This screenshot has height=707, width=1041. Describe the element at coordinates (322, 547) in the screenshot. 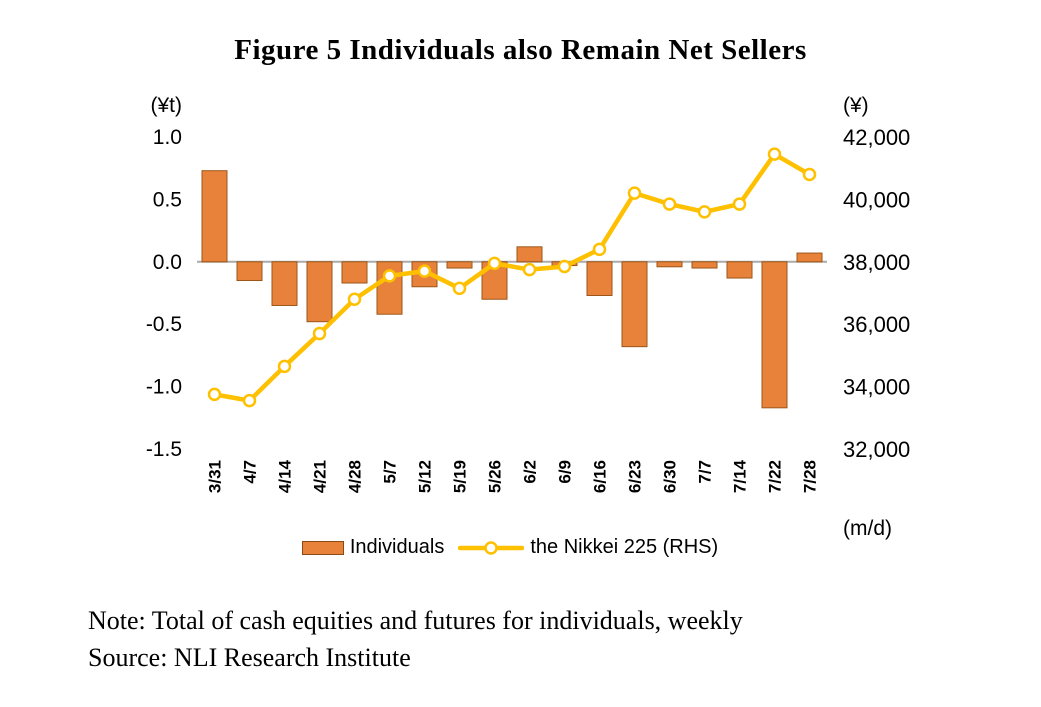

I see `bar-swatch-icon` at that location.